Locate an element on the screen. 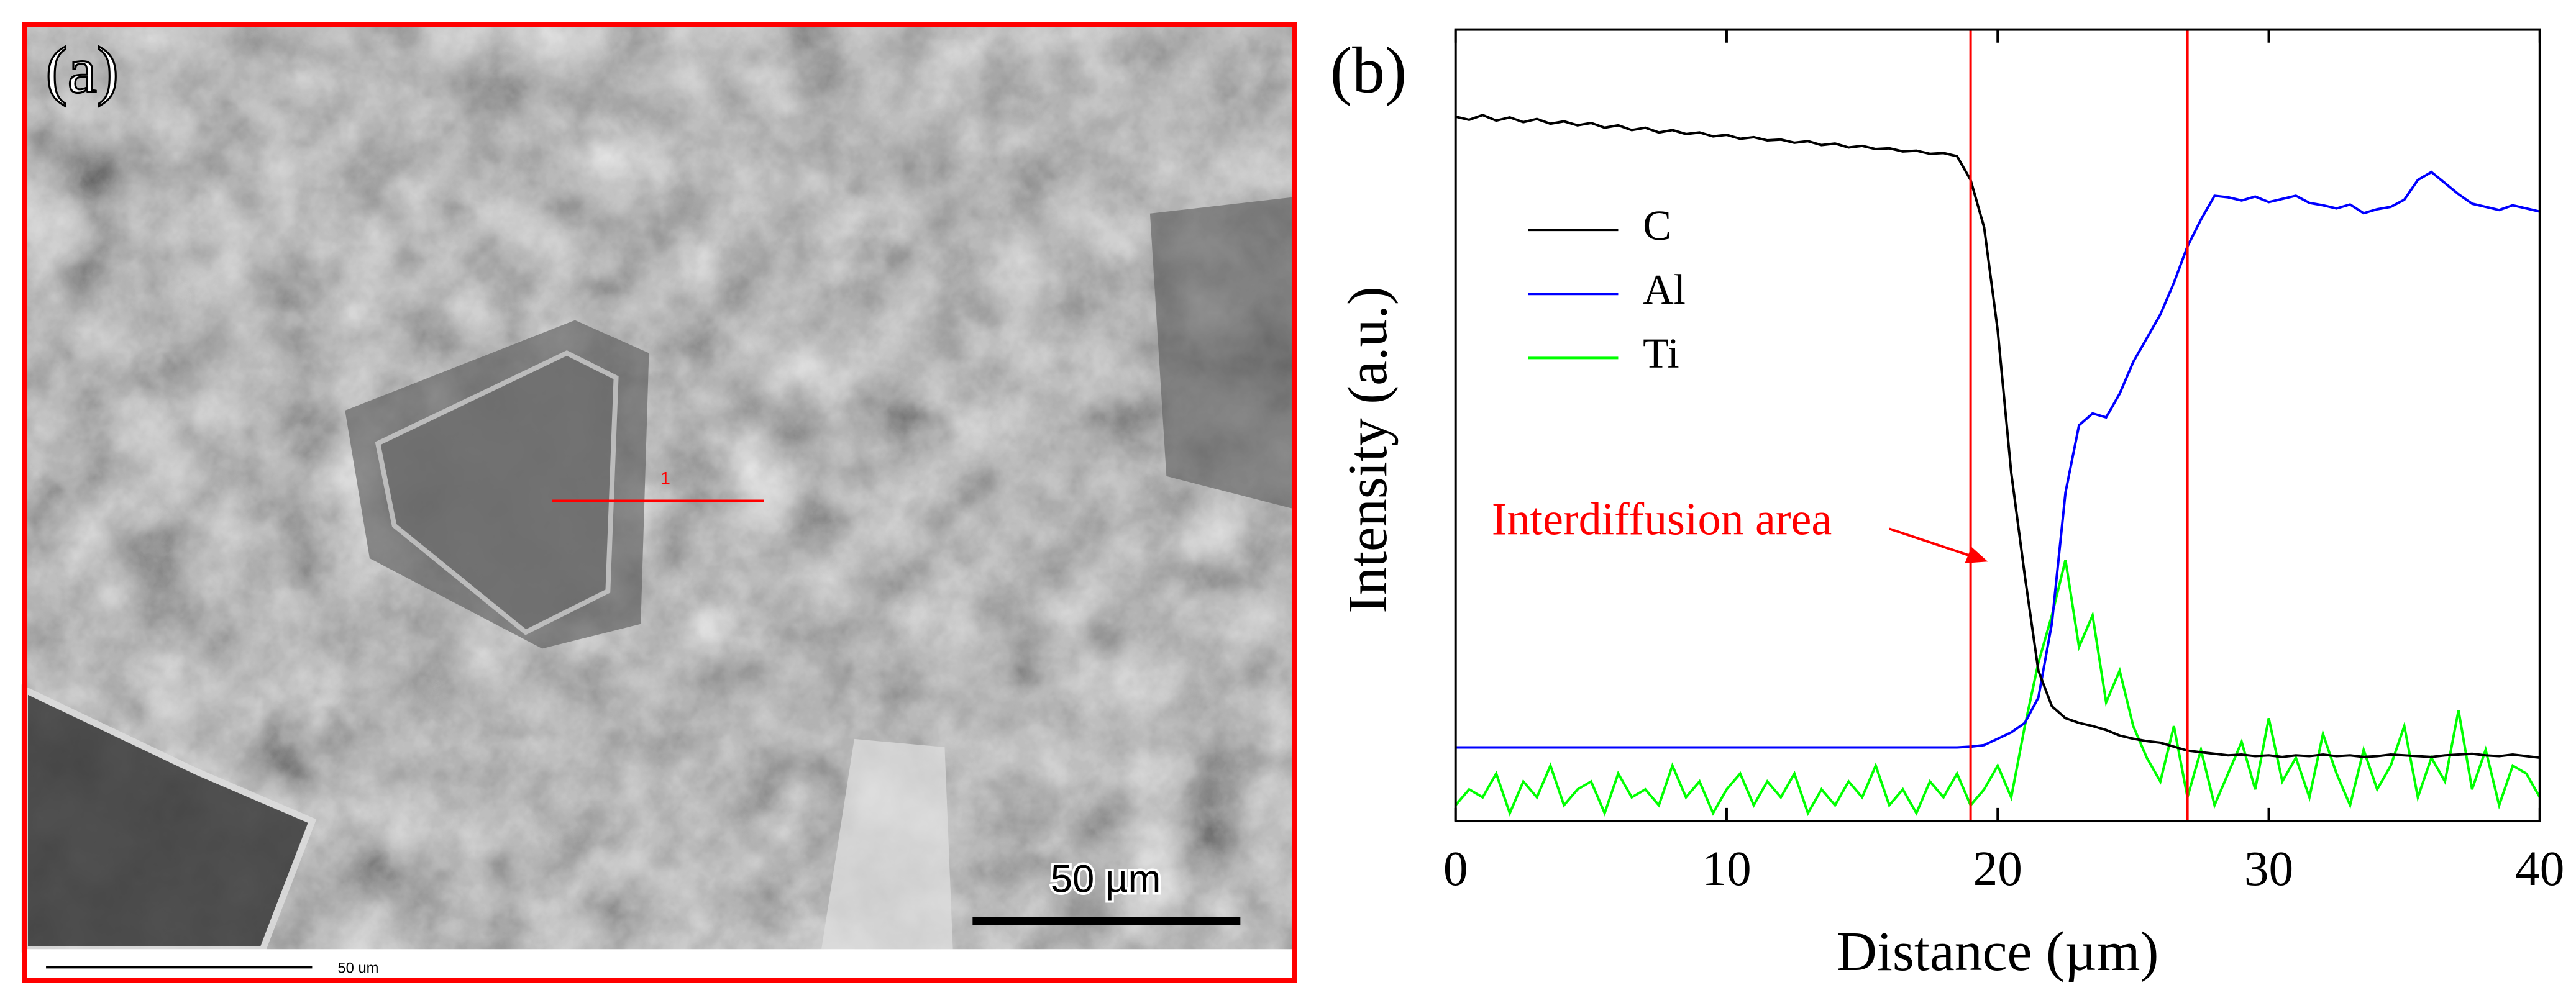 This screenshot has width=2576, height=1003. legend-label: Al is located at coordinates (1664, 289).